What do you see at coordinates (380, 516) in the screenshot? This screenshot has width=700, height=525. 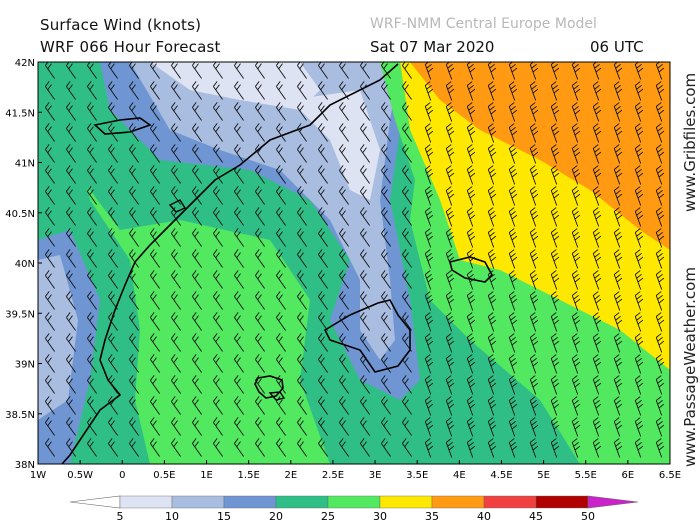 I see `legend-tick-label: 30` at bounding box center [380, 516].